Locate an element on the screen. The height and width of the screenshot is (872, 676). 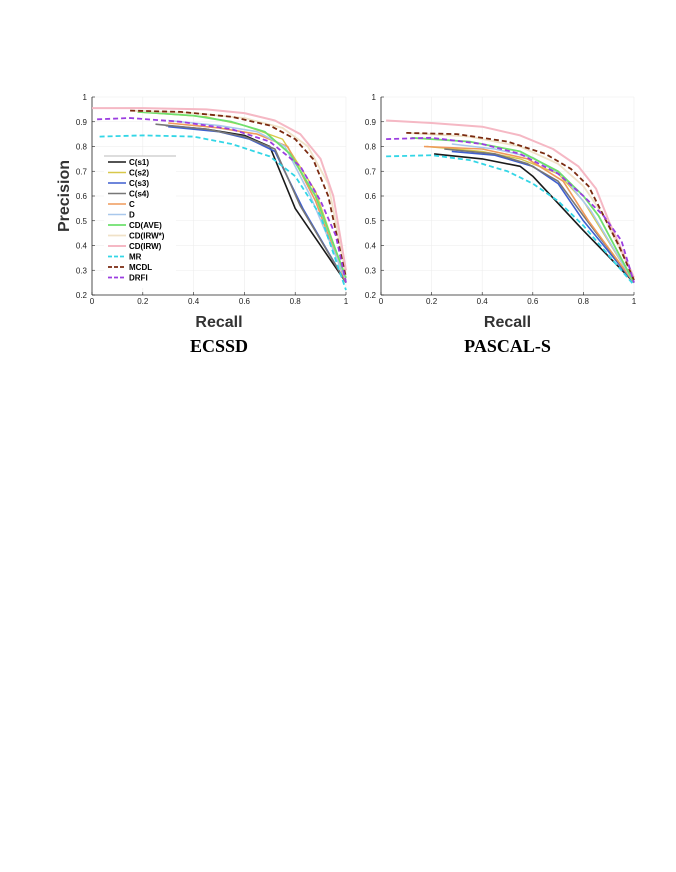
chart-title: PASCAL-S is located at coordinates (507, 346).